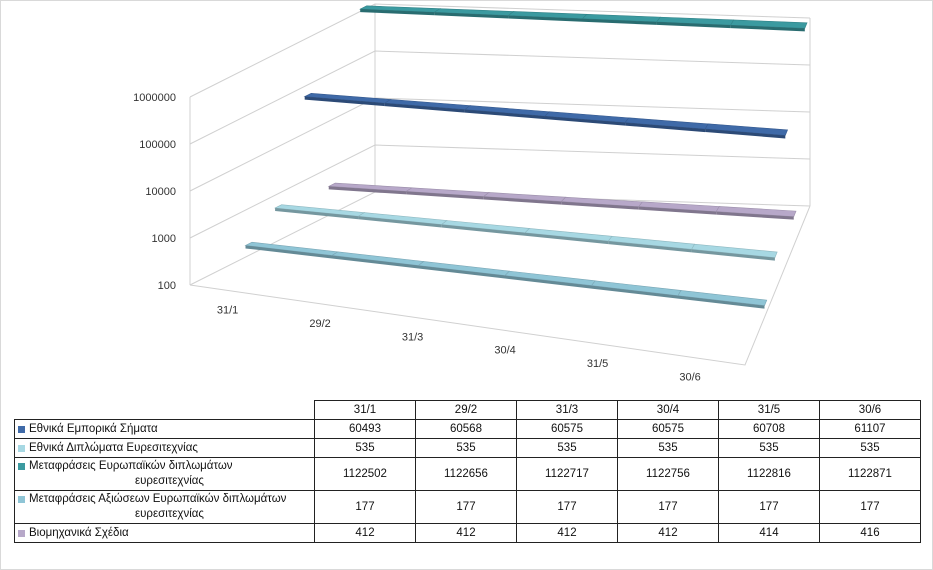  I want to click on table-cell: 60568, so click(466, 429).